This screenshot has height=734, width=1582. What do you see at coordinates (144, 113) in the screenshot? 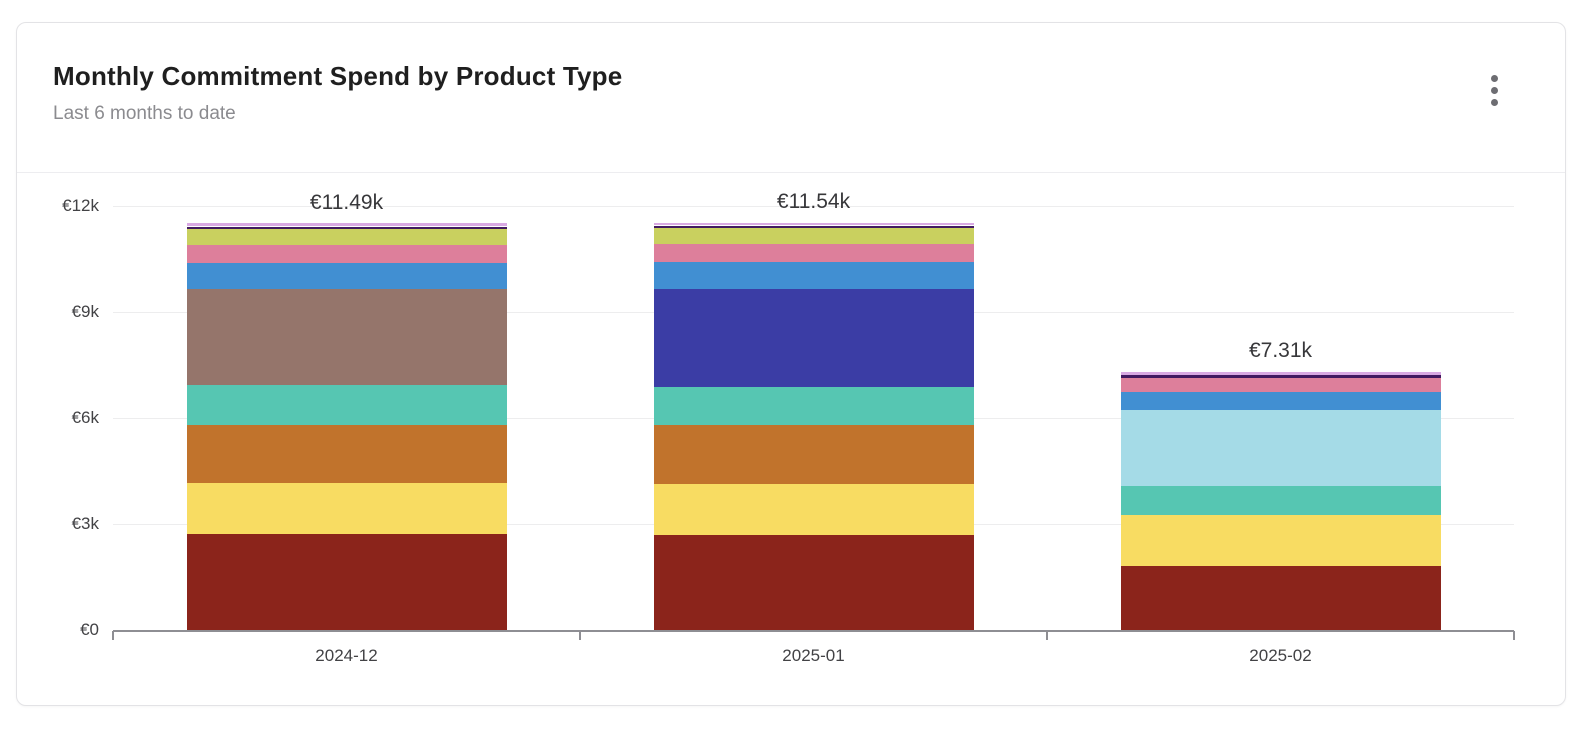
I see `card-subtitle: Last 6 months to date` at bounding box center [144, 113].